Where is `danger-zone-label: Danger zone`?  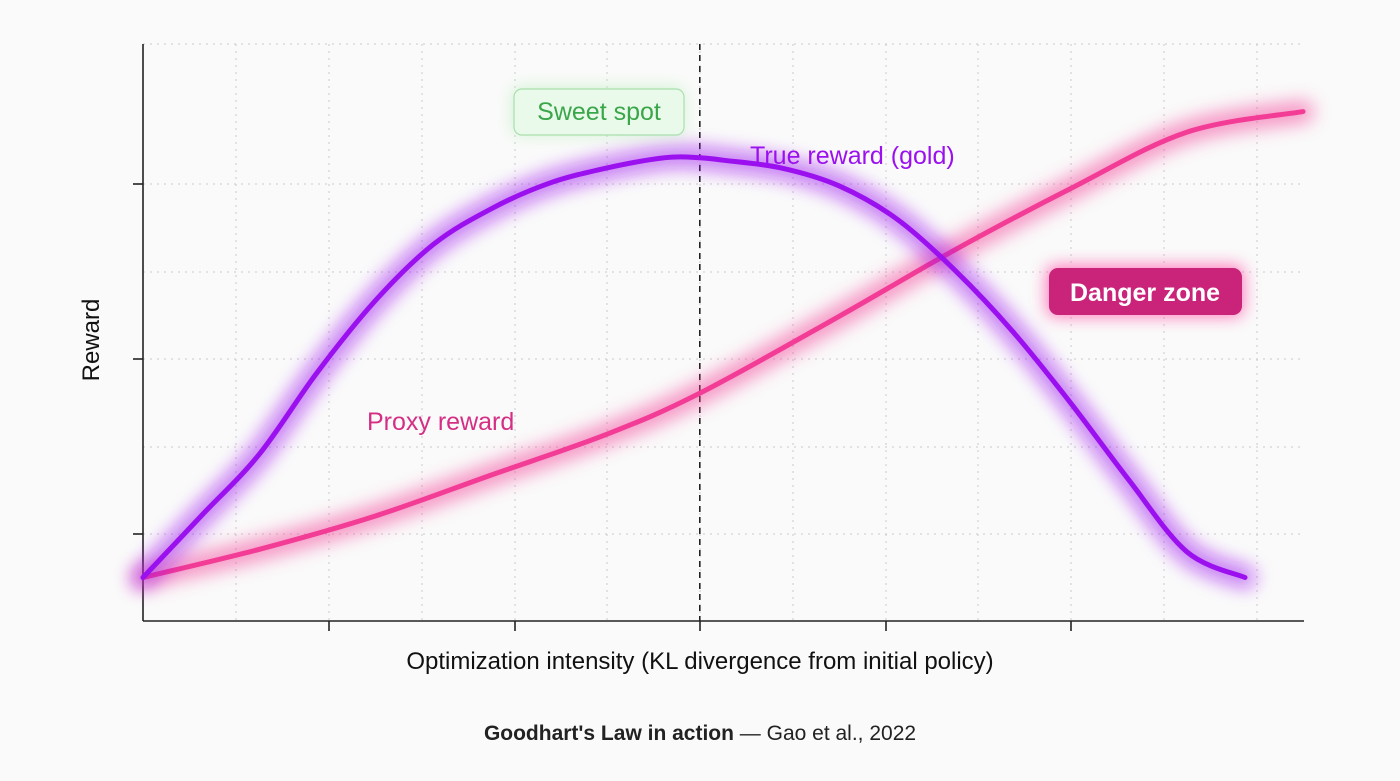 danger-zone-label: Danger zone is located at coordinates (1145, 293).